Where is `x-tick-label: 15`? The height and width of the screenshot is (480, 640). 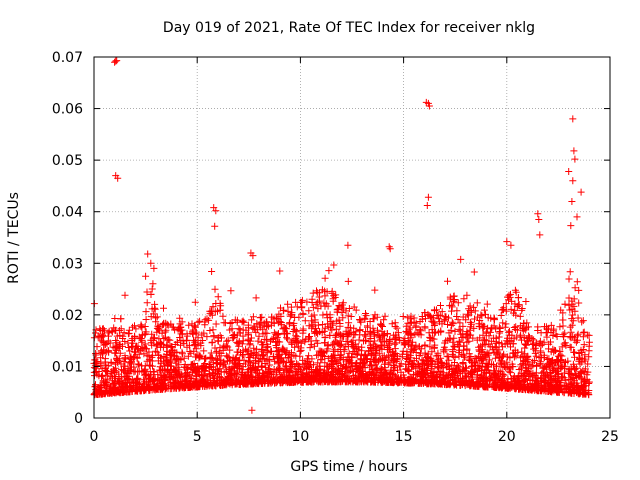 x-tick-label: 15 is located at coordinates (404, 437).